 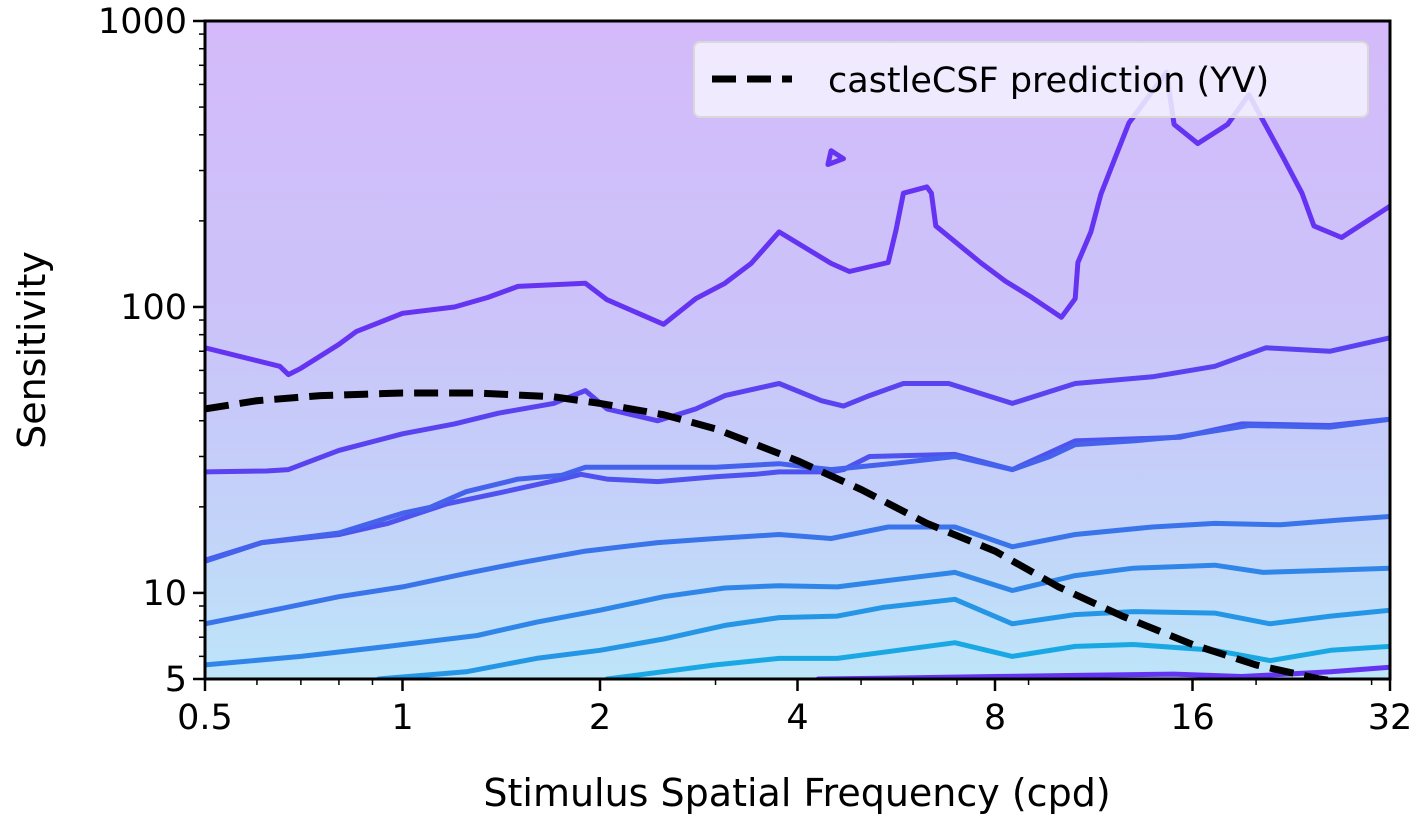 I want to click on y-axis-label: Sensitivity, so click(x=32, y=350).